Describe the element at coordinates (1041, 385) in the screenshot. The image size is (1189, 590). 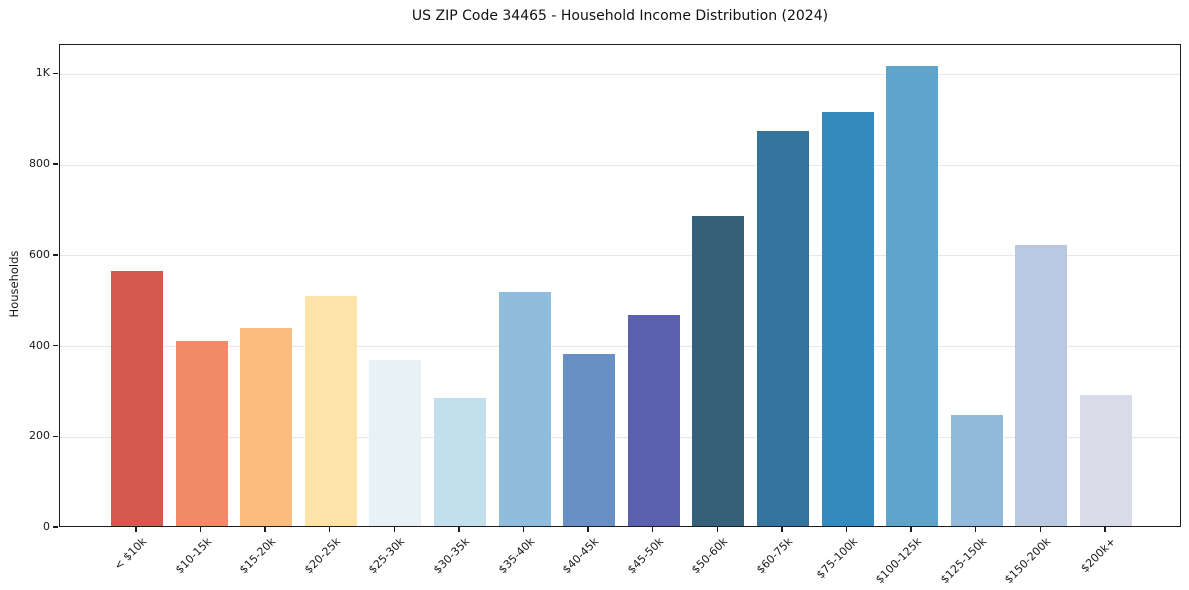
I see `bar-150-200k` at that location.